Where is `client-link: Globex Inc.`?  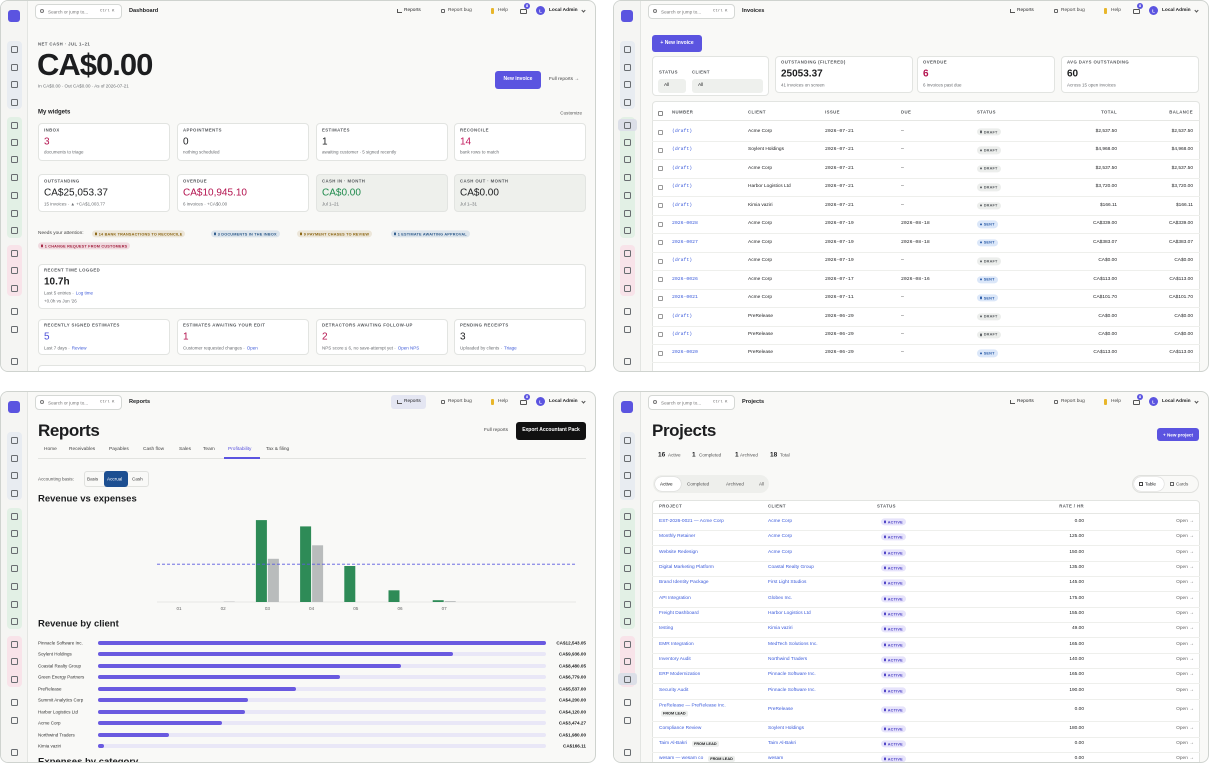
client-link: Globex Inc. is located at coordinates (780, 599).